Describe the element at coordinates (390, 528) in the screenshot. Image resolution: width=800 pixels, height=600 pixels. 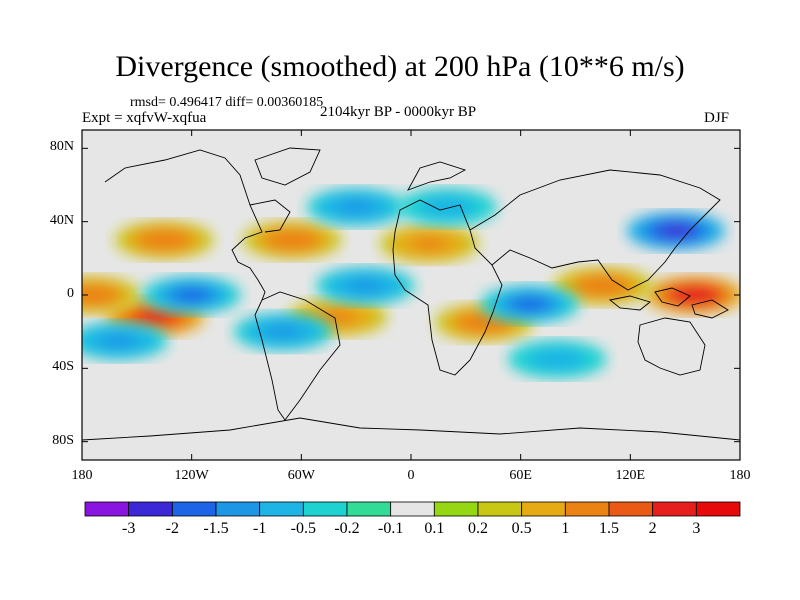
I see `colorbar-label: -0.1` at that location.